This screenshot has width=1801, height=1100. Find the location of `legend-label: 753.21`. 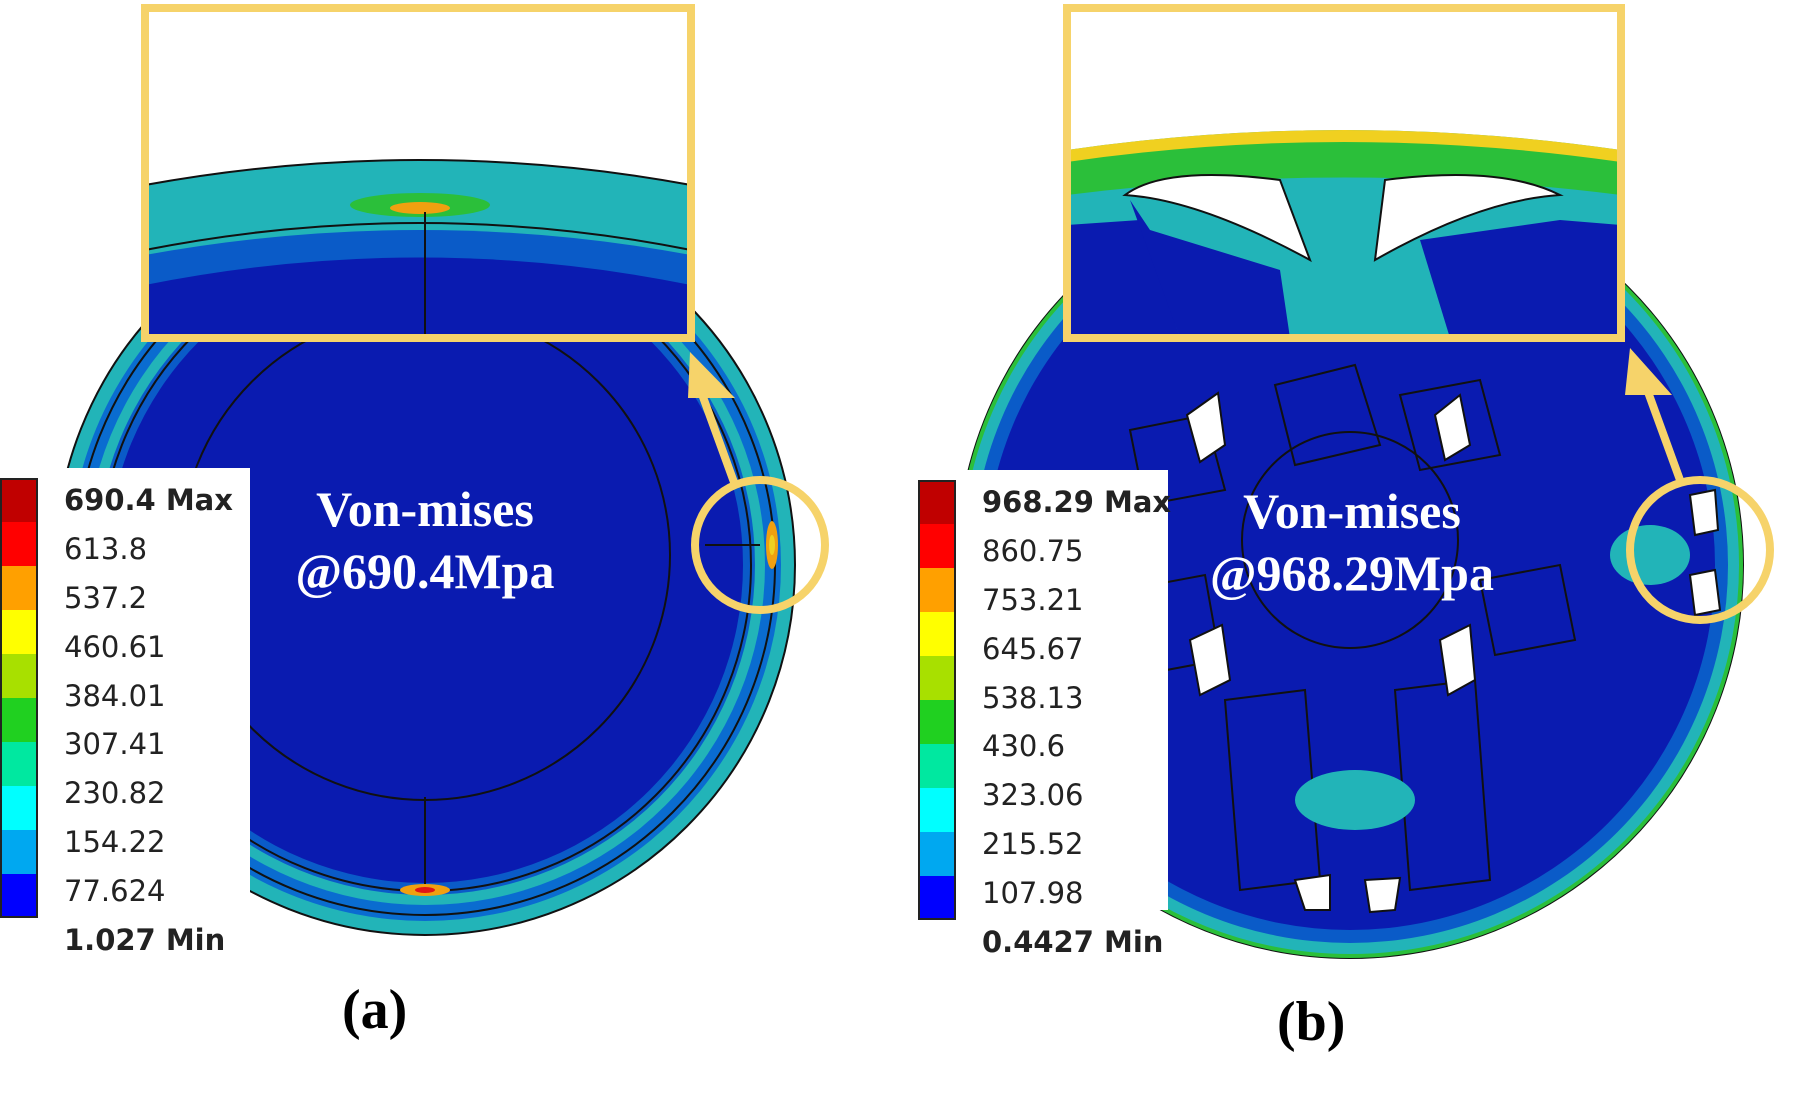

legend-label: 753.21 is located at coordinates (1033, 599).